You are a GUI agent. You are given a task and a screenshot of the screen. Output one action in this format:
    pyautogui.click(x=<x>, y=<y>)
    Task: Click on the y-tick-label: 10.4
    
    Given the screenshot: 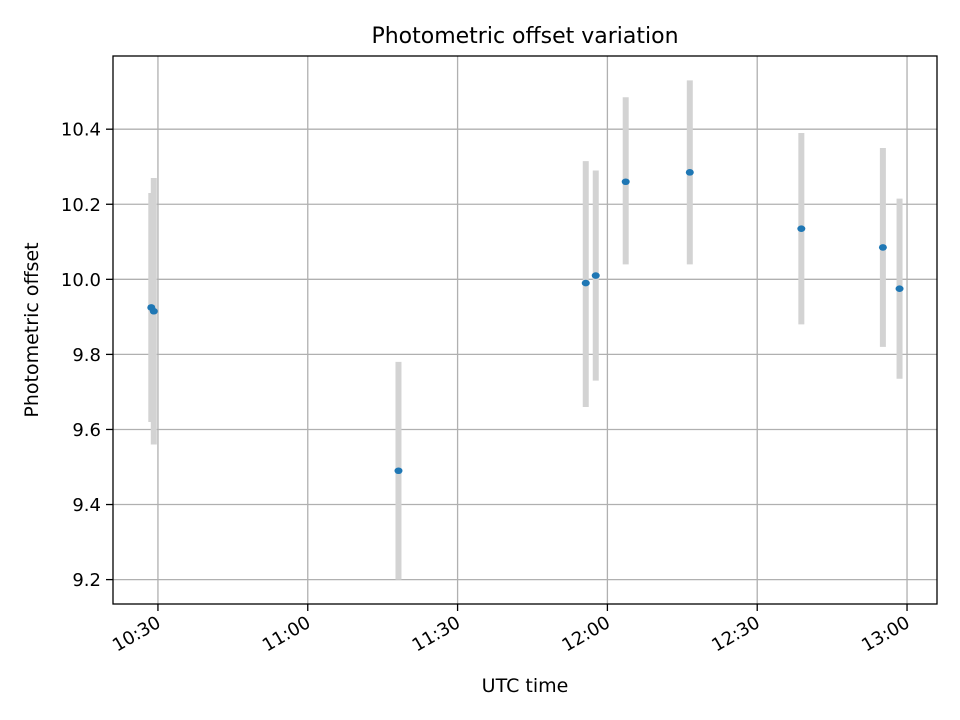 What is the action you would take?
    pyautogui.click(x=81, y=130)
    